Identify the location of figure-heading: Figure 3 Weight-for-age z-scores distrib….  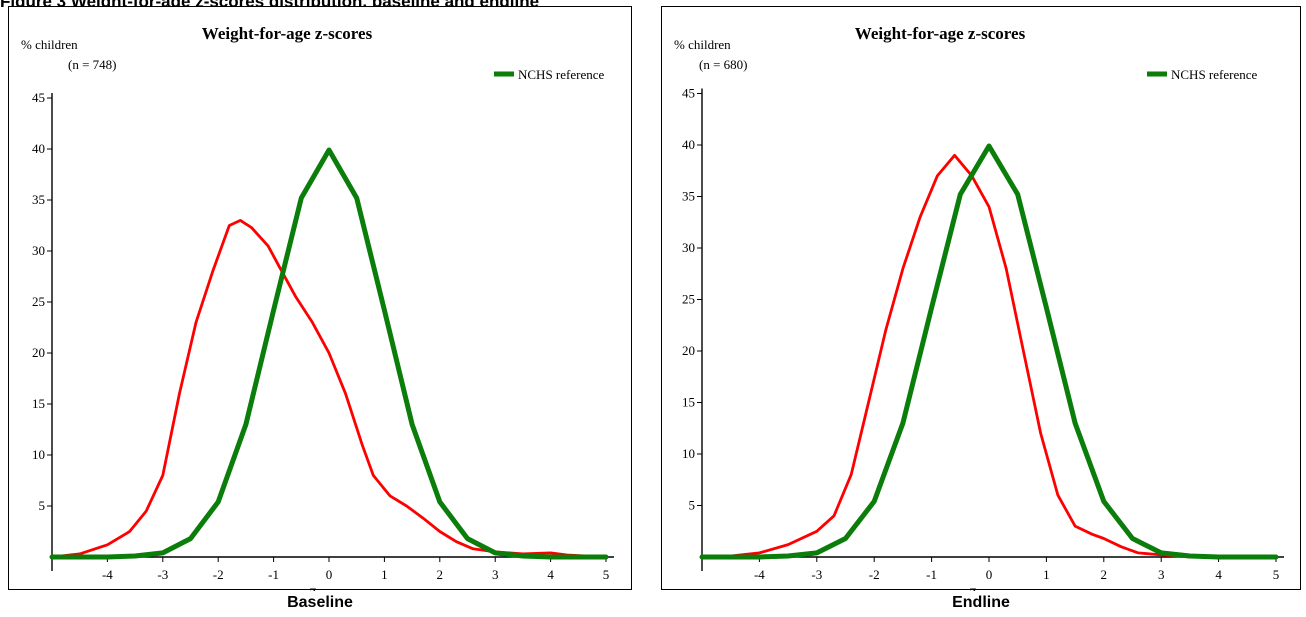
(269, 6).